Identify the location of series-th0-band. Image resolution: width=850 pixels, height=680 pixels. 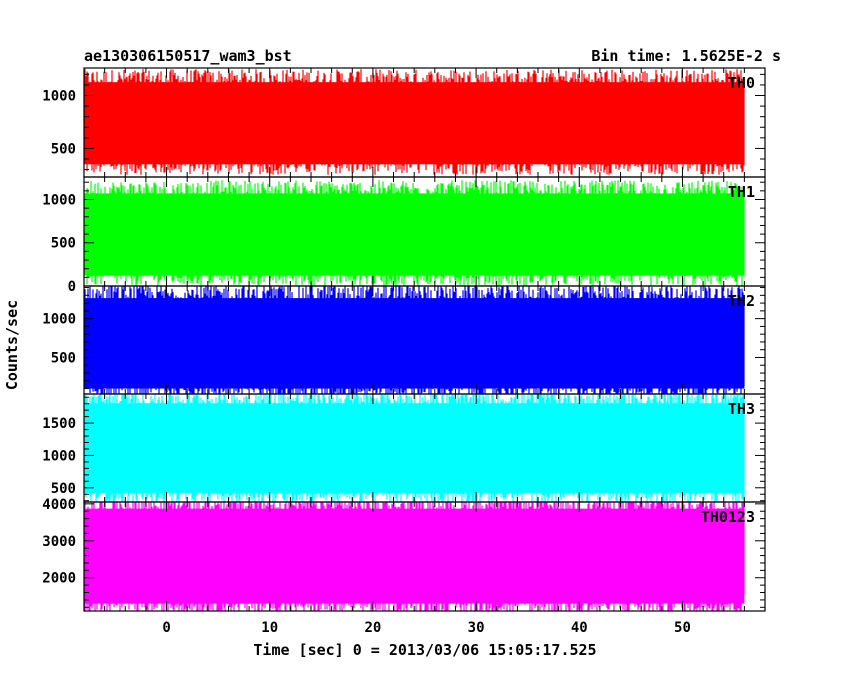
(414, 123).